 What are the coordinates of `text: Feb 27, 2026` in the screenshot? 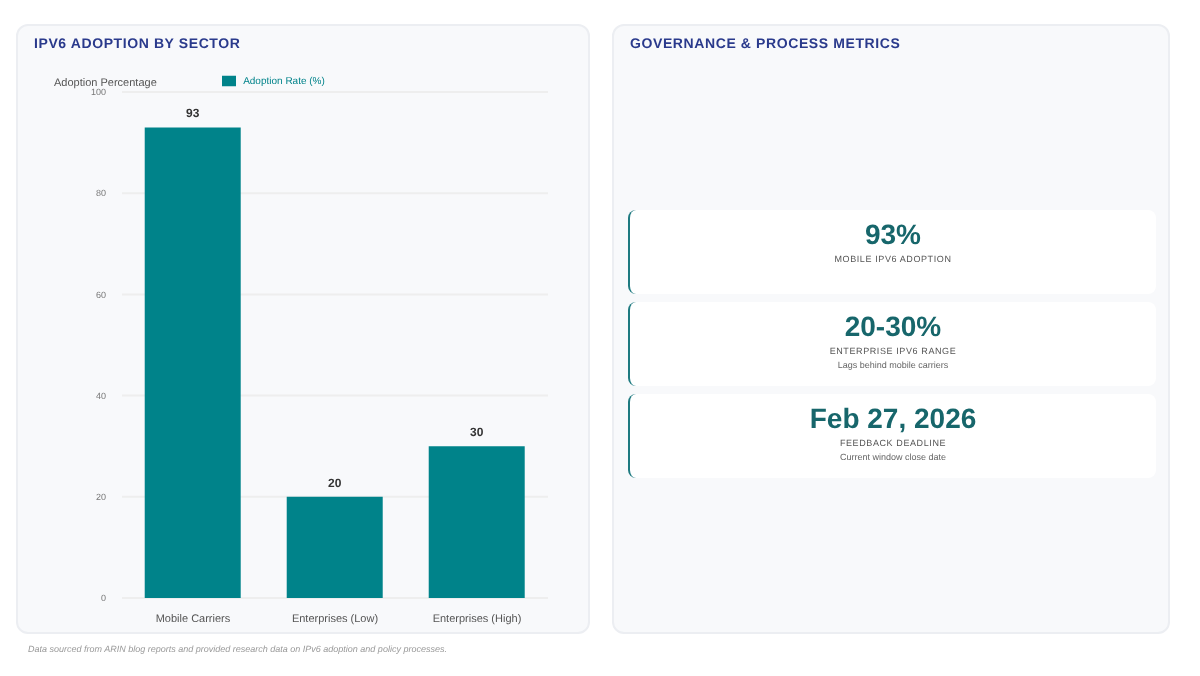 It's located at (893, 418).